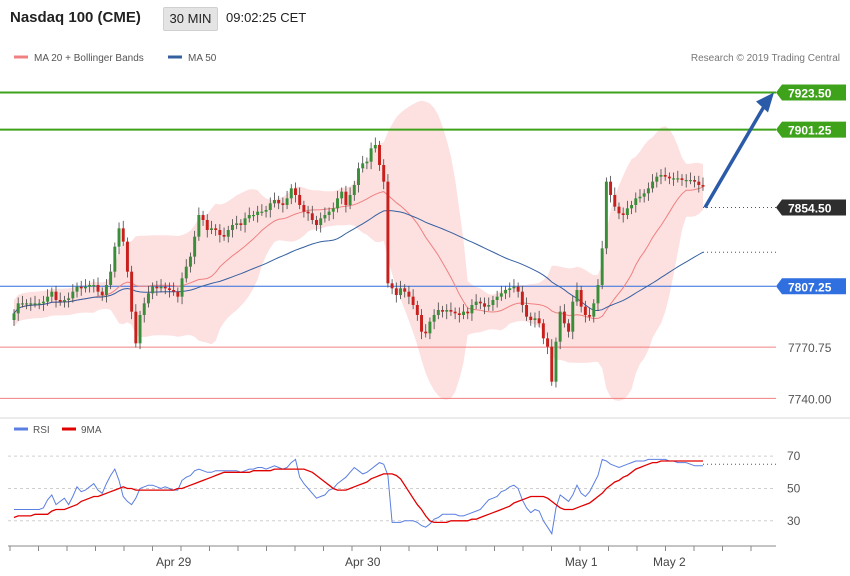 The width and height of the screenshot is (850, 576). I want to click on level-label-7854-50: 7854.50, so click(811, 207).